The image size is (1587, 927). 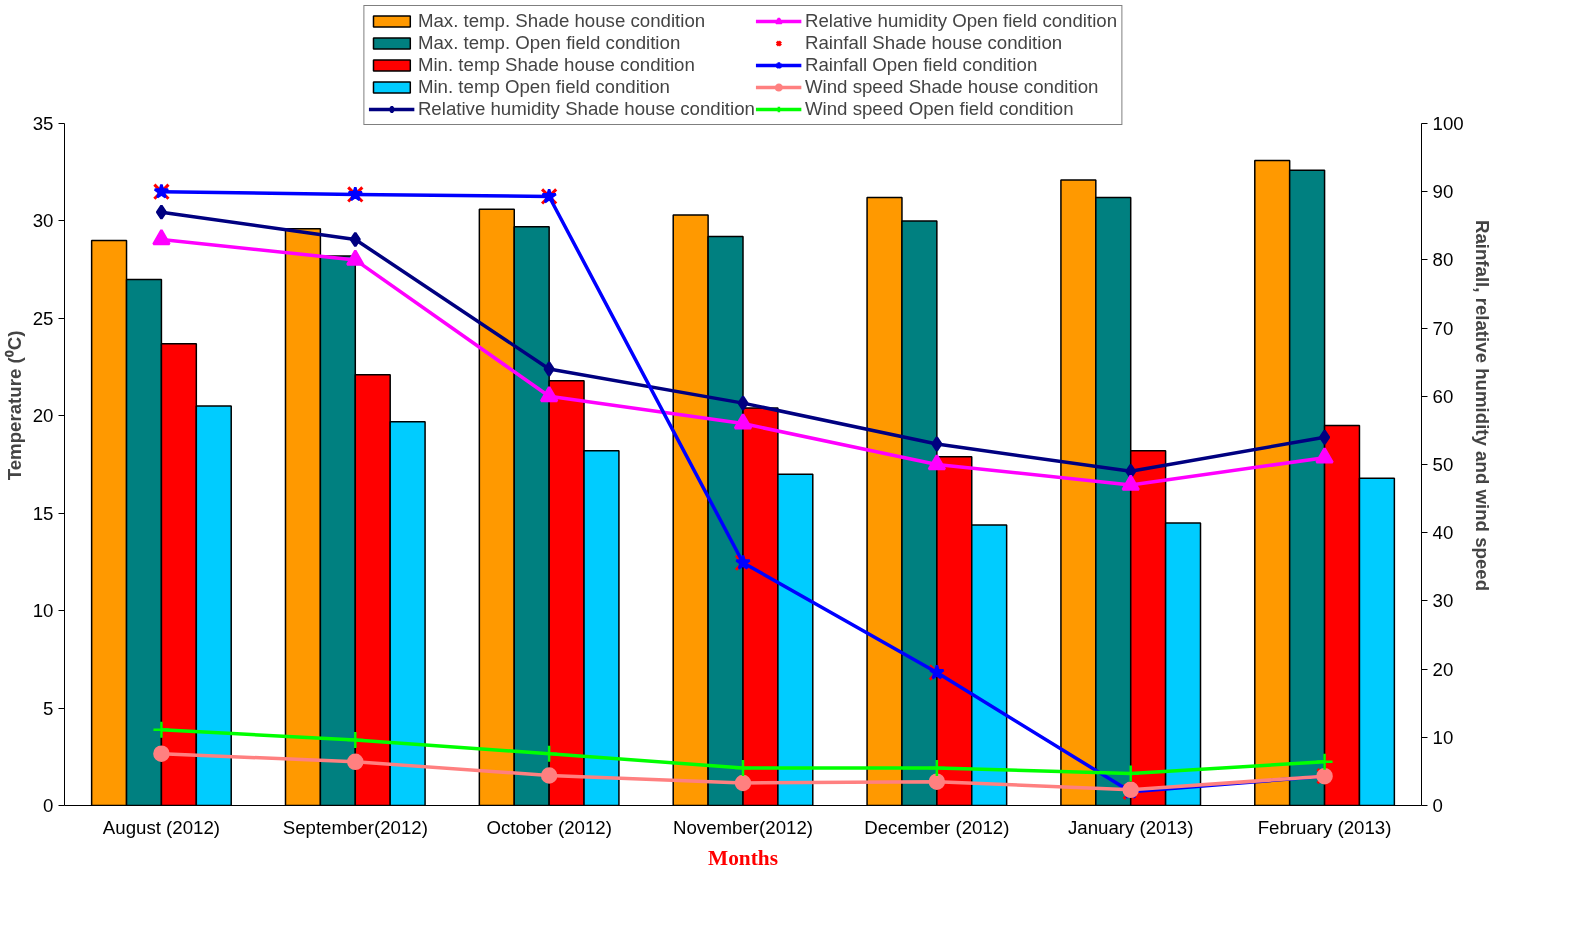 What do you see at coordinates (1482, 405) in the screenshot?
I see `y2-axis-title: Rainfall, relative humidity and wind speed` at bounding box center [1482, 405].